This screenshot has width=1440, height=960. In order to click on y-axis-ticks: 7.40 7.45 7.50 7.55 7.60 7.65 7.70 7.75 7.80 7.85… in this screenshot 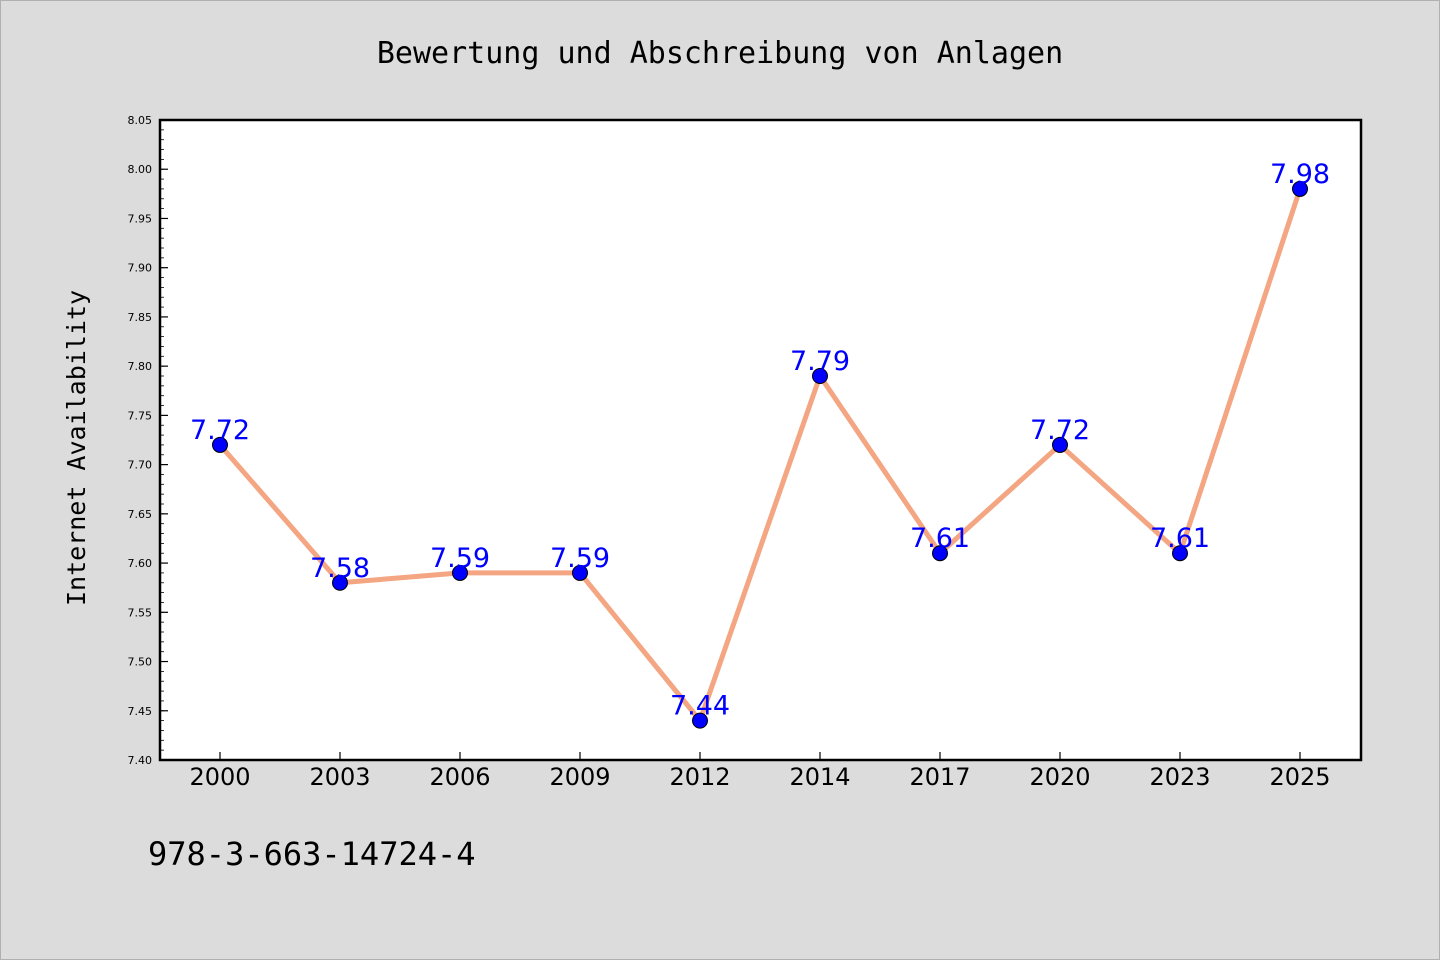, I will do `click(148, 440)`.